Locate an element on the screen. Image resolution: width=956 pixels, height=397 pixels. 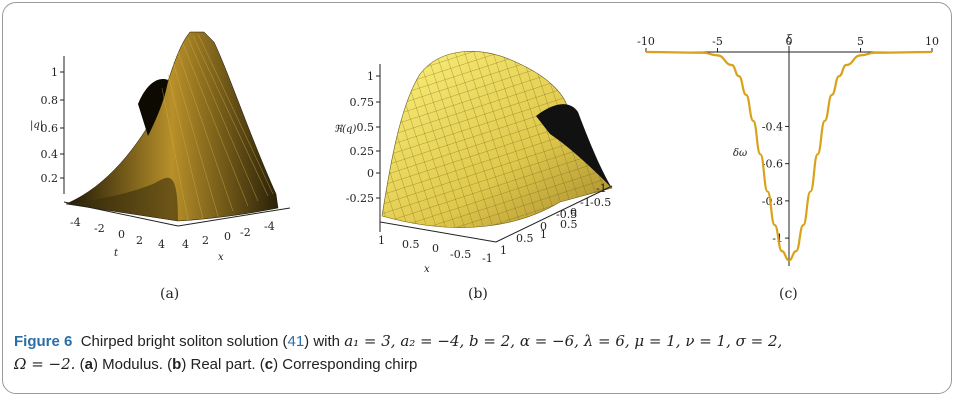
back-tick: 0 is located at coordinates (573, 212).